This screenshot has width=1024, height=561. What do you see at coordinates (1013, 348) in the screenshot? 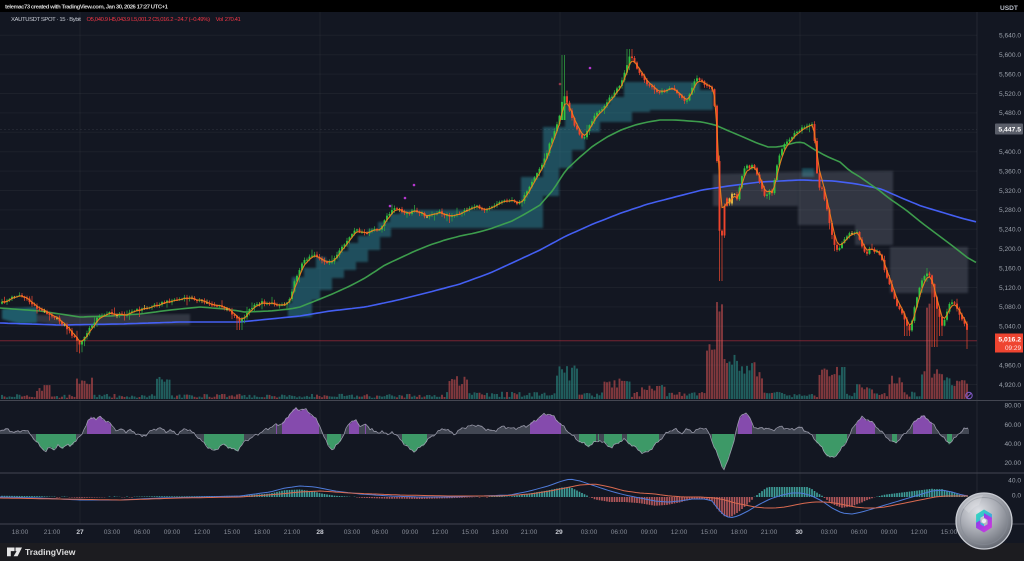
I see `svg-text: 09:29` at bounding box center [1013, 348].